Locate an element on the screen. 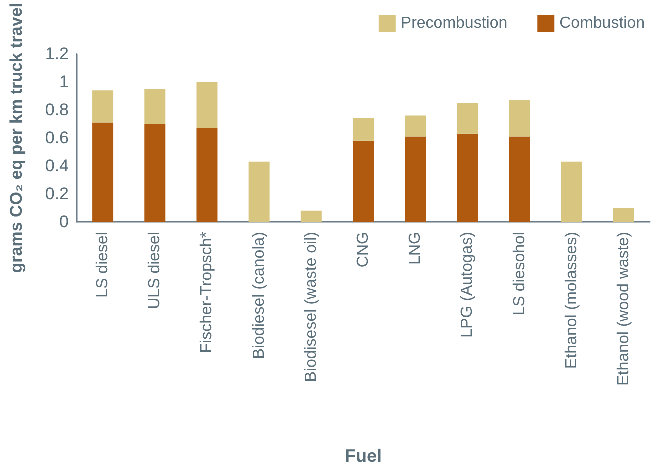 The image size is (655, 472). y-axis-title: grams CO₂ eq per km truck travel is located at coordinates (16, 138).